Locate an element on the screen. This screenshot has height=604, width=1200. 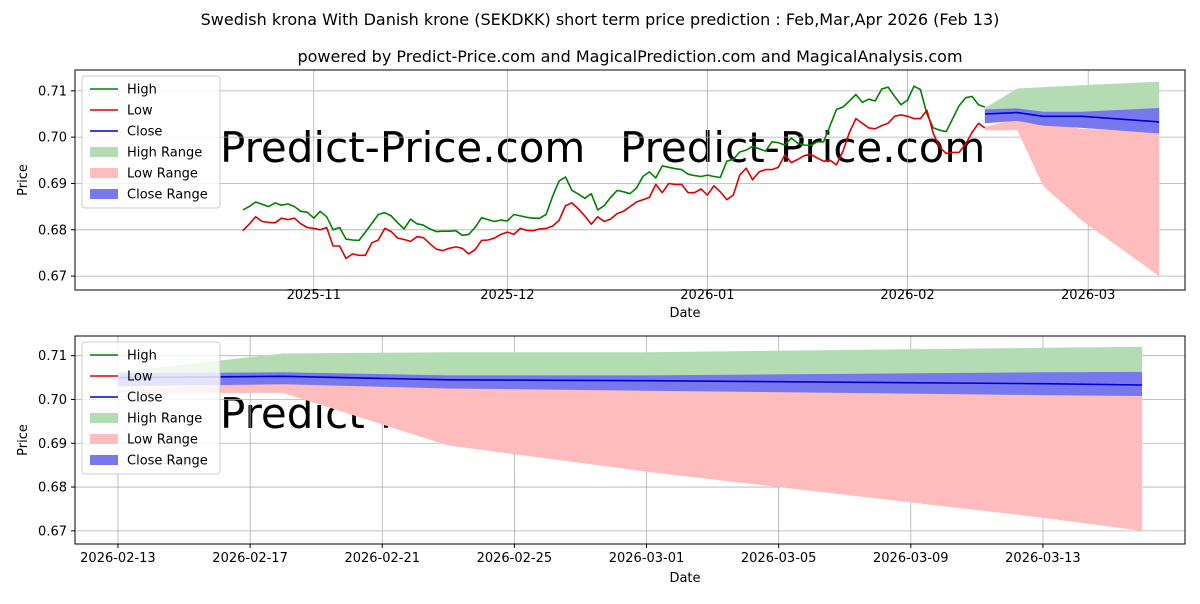
x-tick-label: 2026-01 is located at coordinates (707, 295).